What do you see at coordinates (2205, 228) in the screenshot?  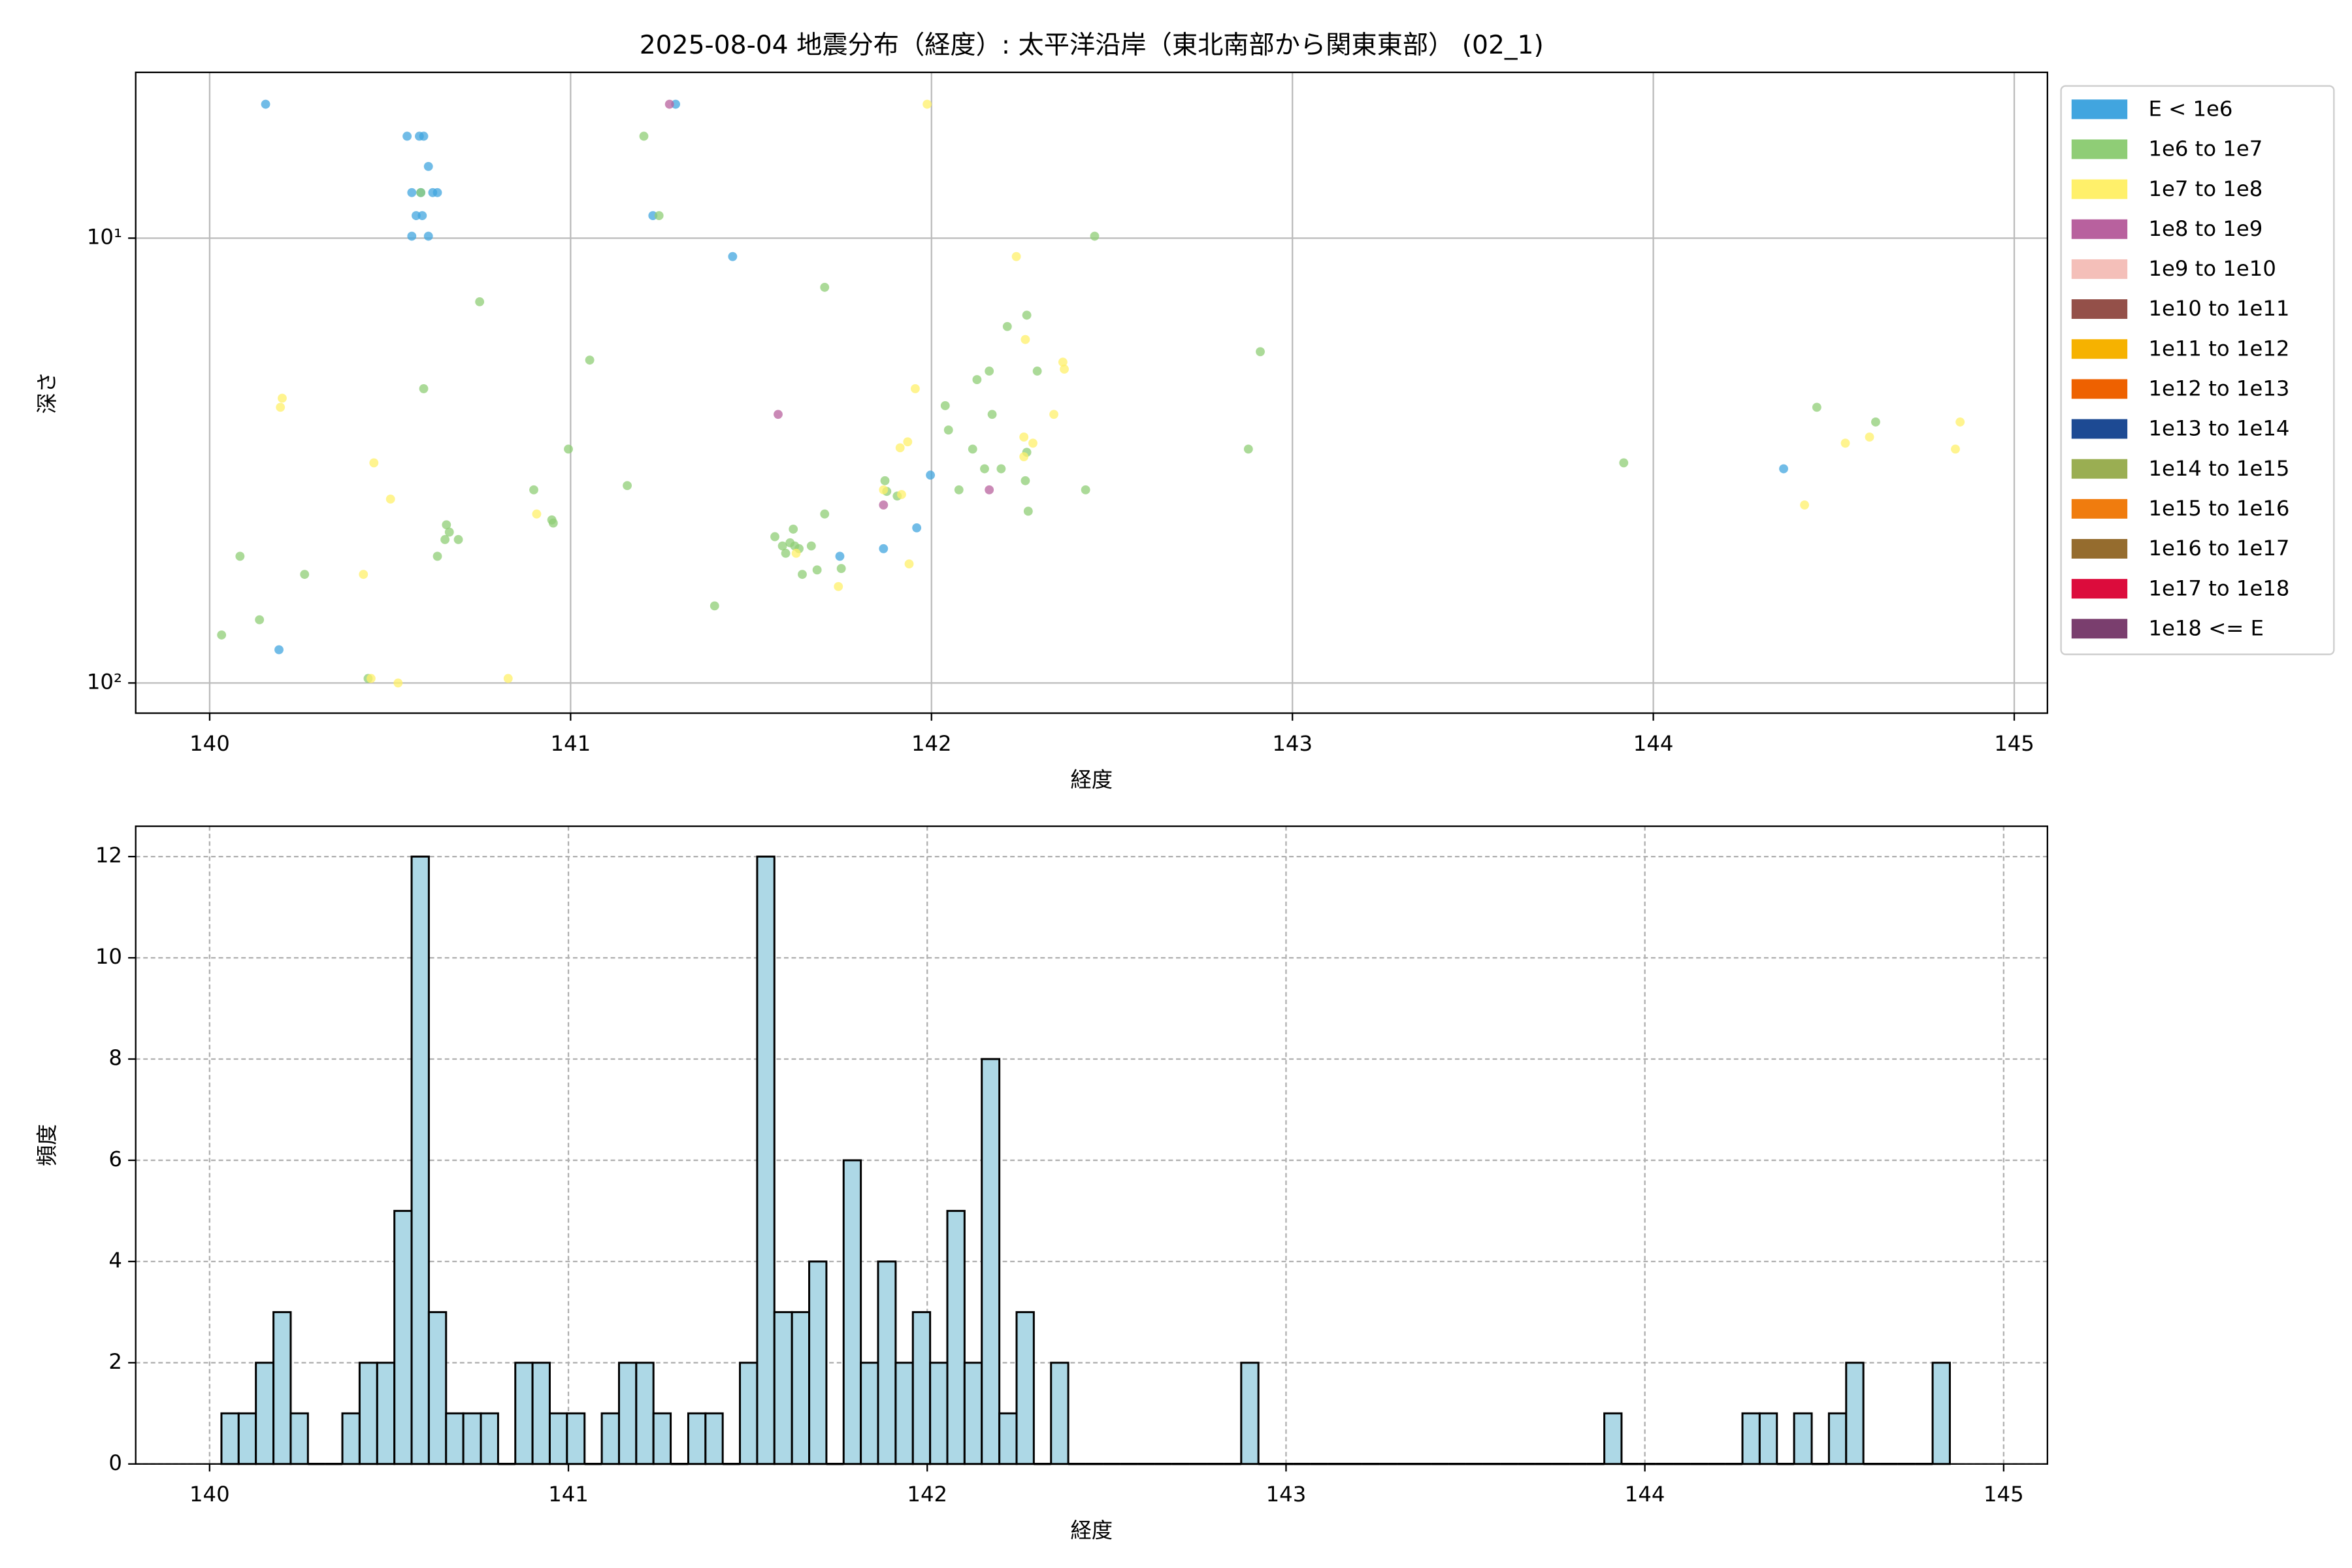 I see `legend-label: 1e8 to 1e9` at bounding box center [2205, 228].